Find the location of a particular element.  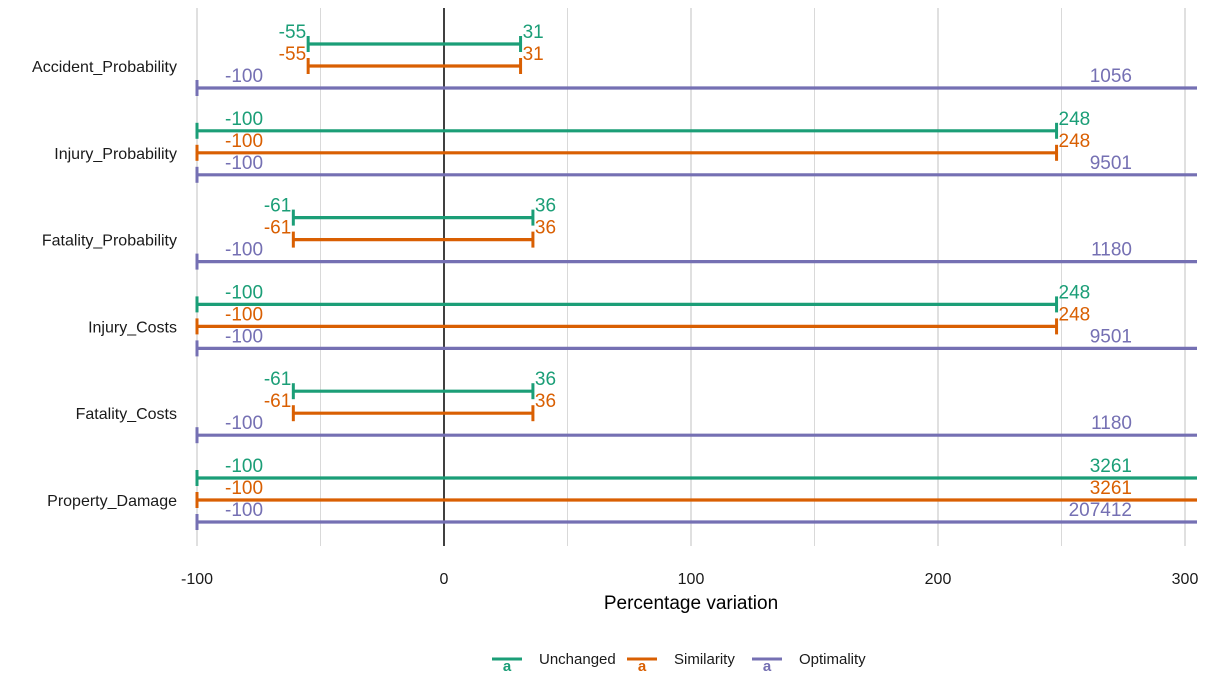

category-label: Fatality_Probability is located at coordinates (109, 241).